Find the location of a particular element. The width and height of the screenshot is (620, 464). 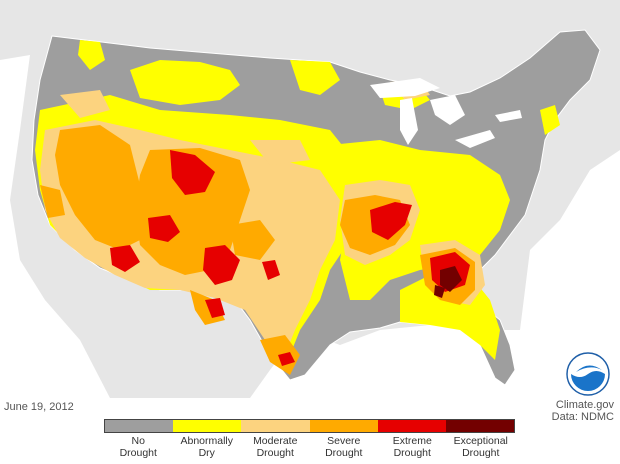

noaa-logo-graphic is located at coordinates (588, 374).